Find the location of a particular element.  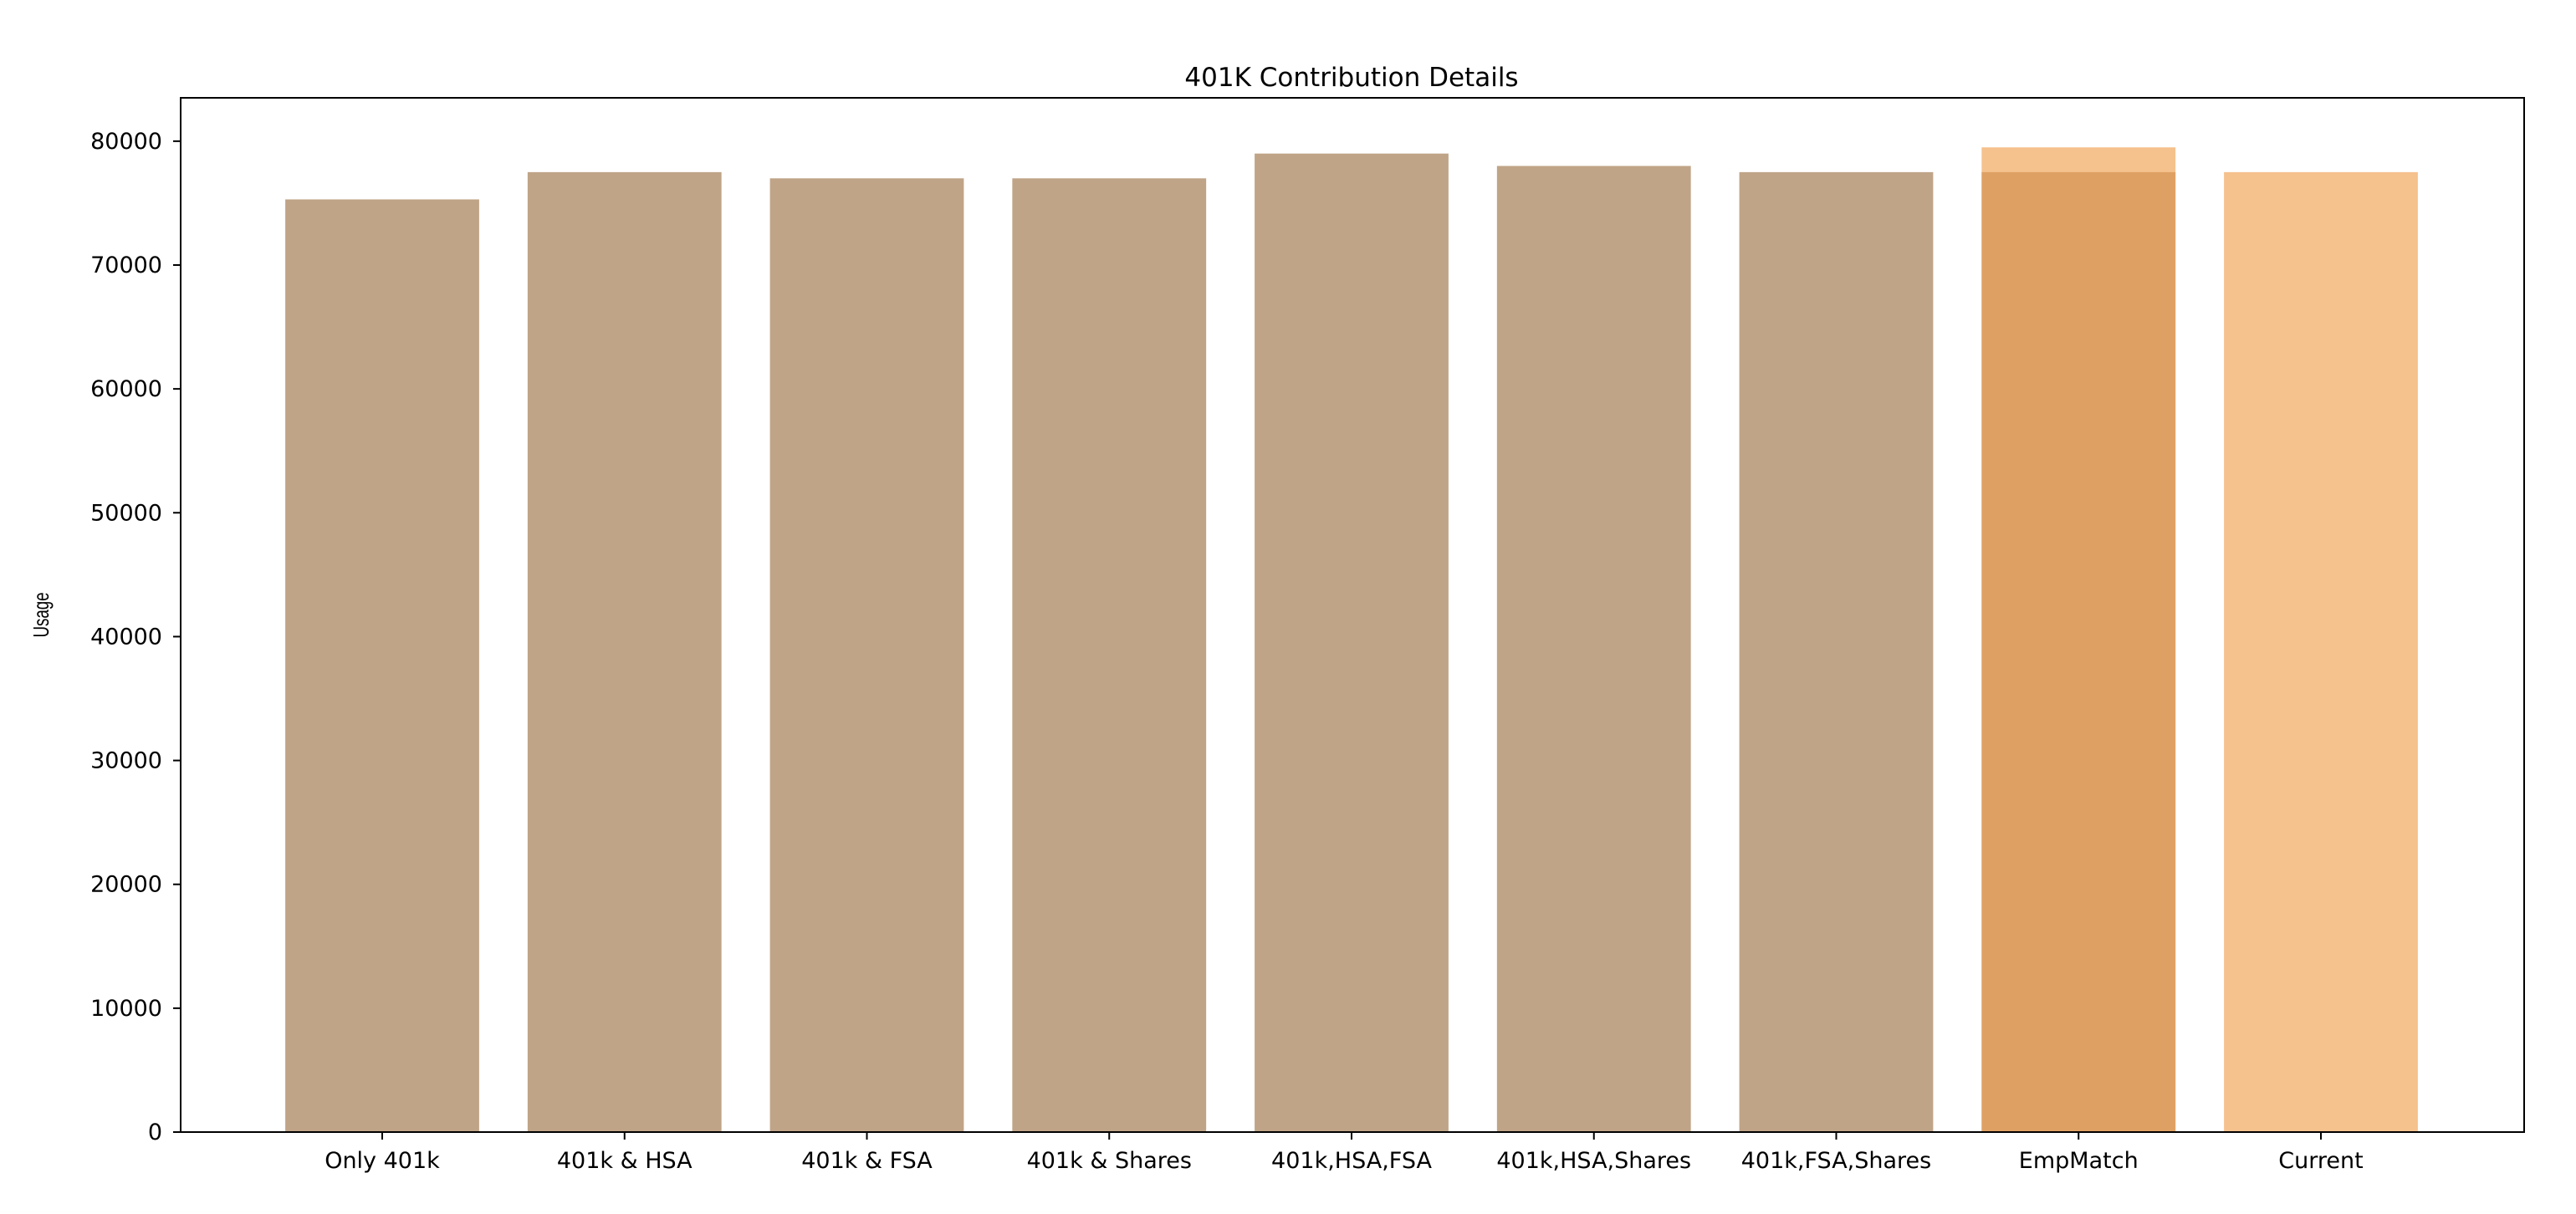

x-tick-label: 401k,FSA,Shares is located at coordinates (1836, 1161).